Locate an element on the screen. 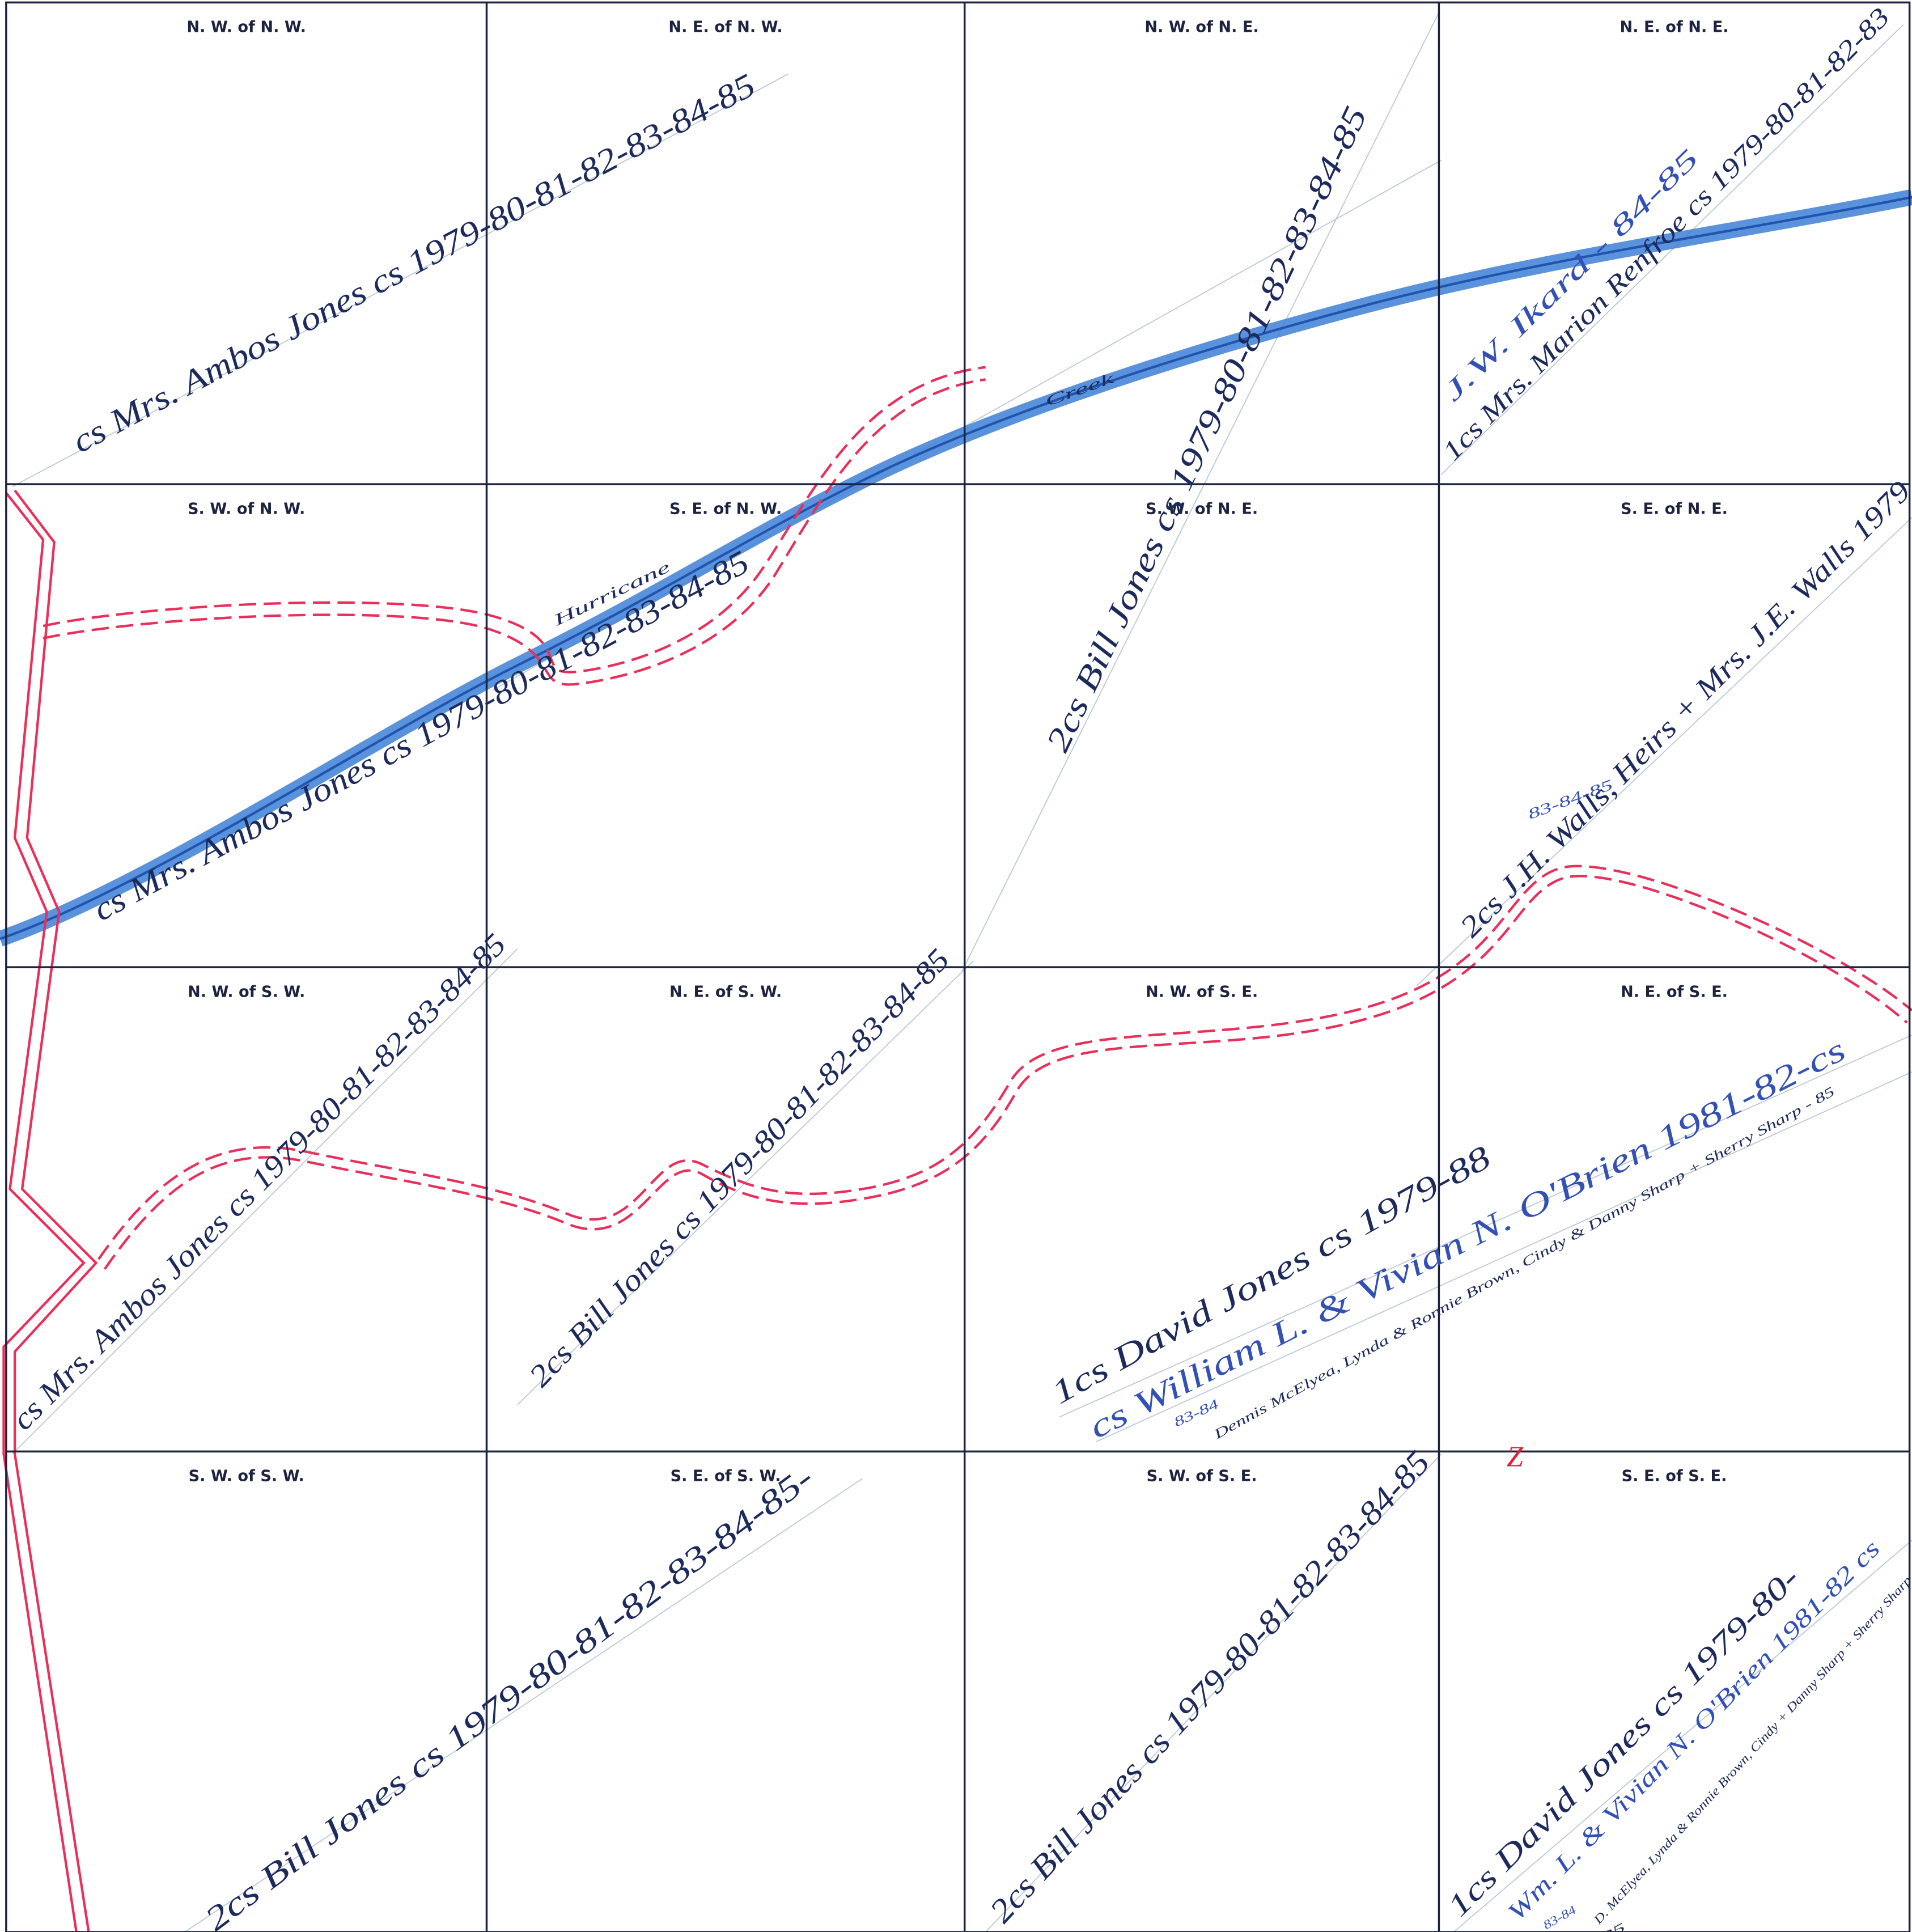 The image size is (1912, 1932). section-label: S. W. of N. E. is located at coordinates (1202, 509).